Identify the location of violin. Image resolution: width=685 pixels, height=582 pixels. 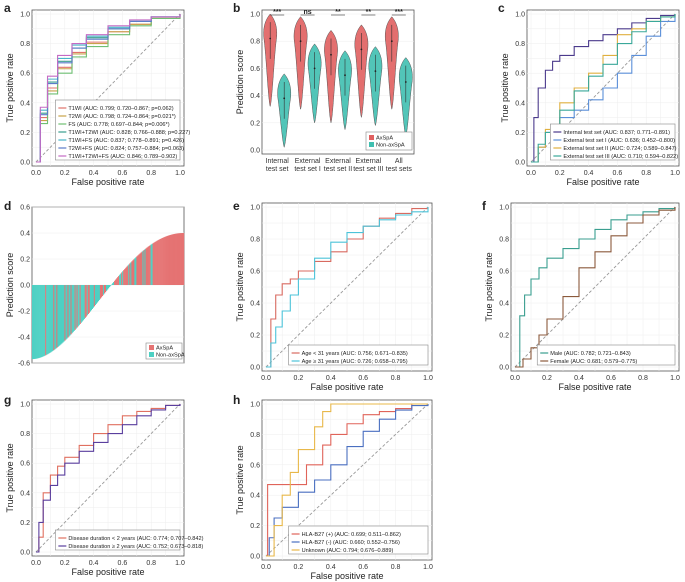
(270, 60).